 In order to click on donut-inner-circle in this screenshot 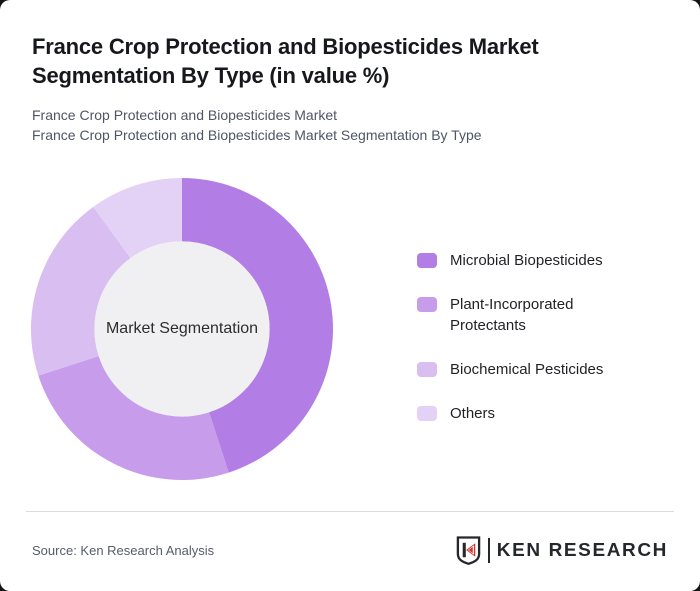, I will do `click(182, 329)`.